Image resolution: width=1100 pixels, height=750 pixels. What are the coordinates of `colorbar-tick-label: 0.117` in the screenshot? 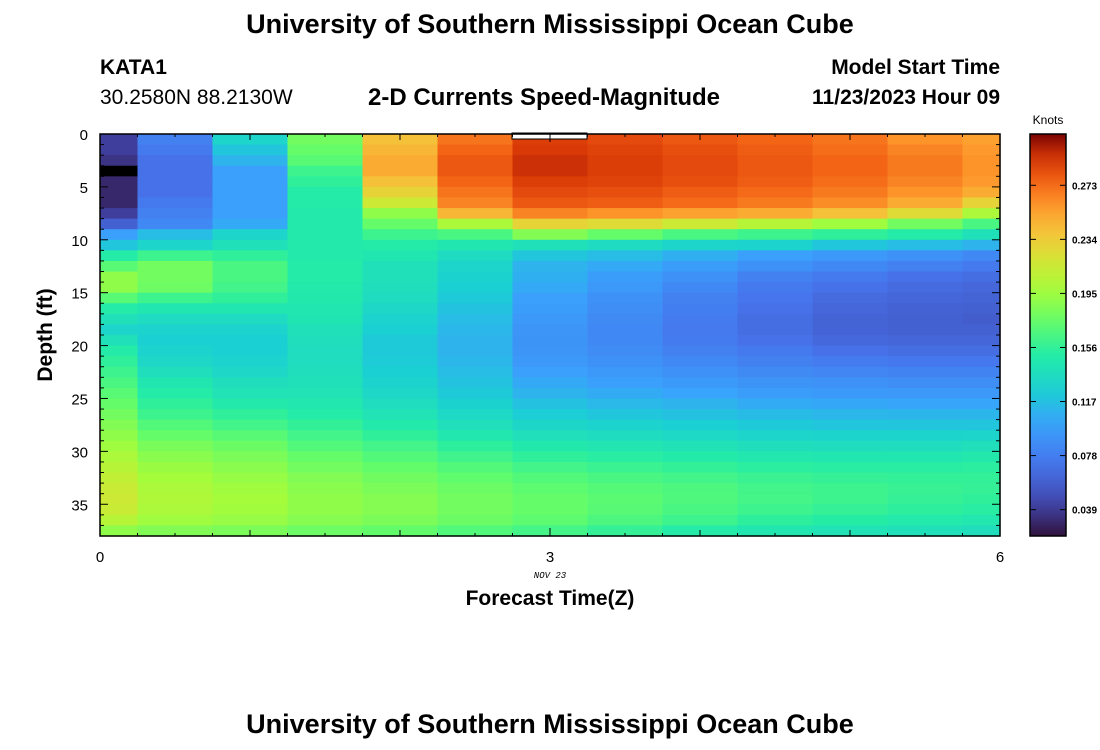 It's located at (1084, 403).